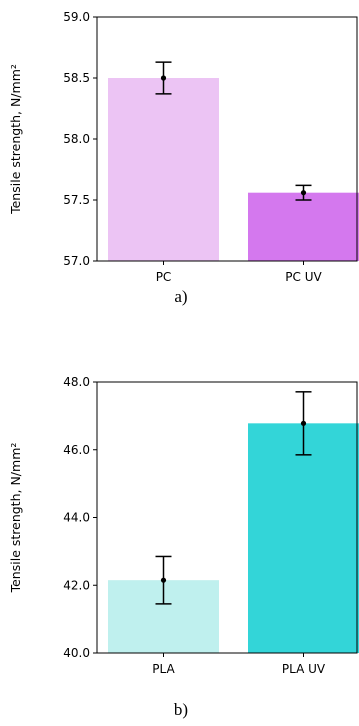 The image size is (359, 726). Describe the element at coordinates (76, 518) in the screenshot. I see `y-tick-label: 44.0` at that location.